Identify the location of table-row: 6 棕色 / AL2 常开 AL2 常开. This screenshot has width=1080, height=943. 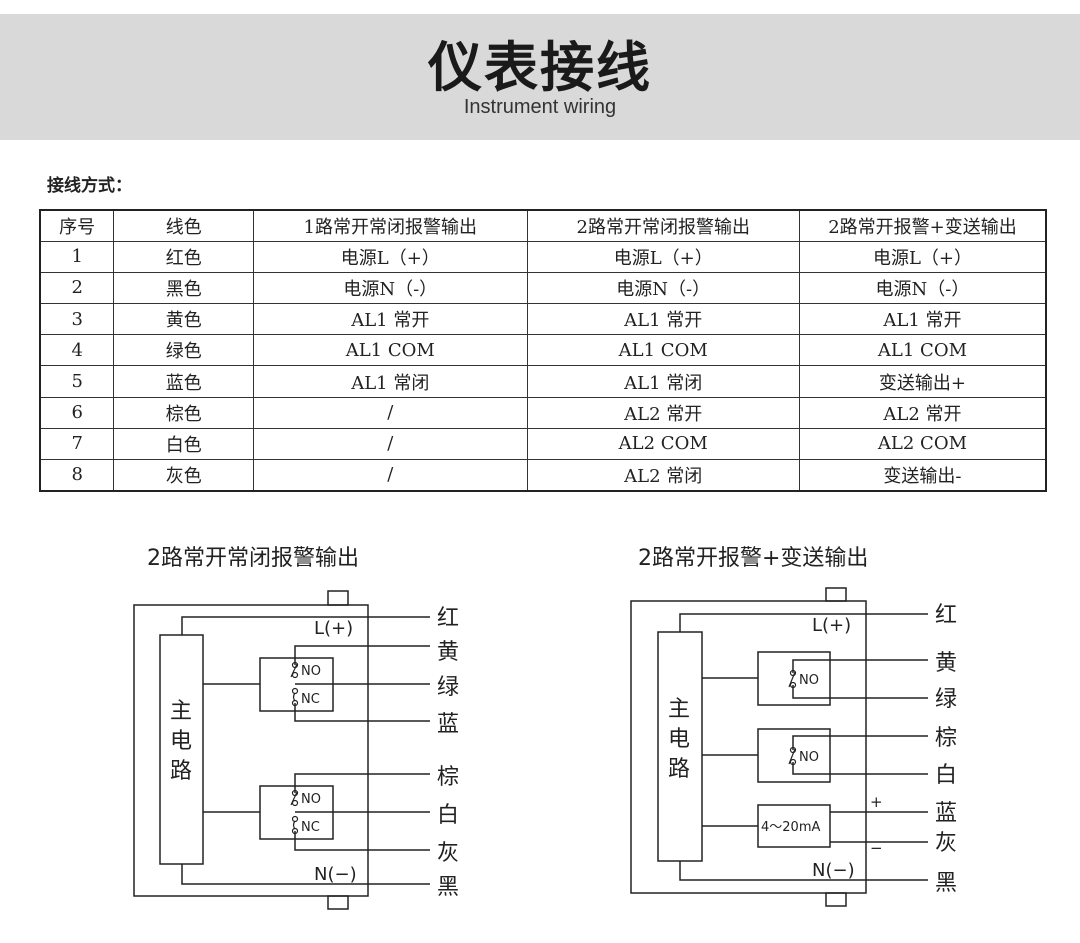
(543, 412).